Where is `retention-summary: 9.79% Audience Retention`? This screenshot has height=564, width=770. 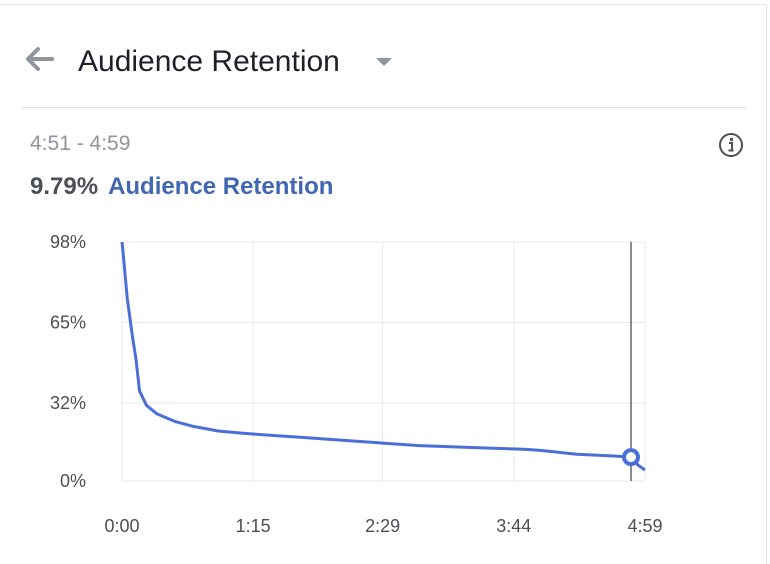 retention-summary: 9.79% Audience Retention is located at coordinates (181, 187).